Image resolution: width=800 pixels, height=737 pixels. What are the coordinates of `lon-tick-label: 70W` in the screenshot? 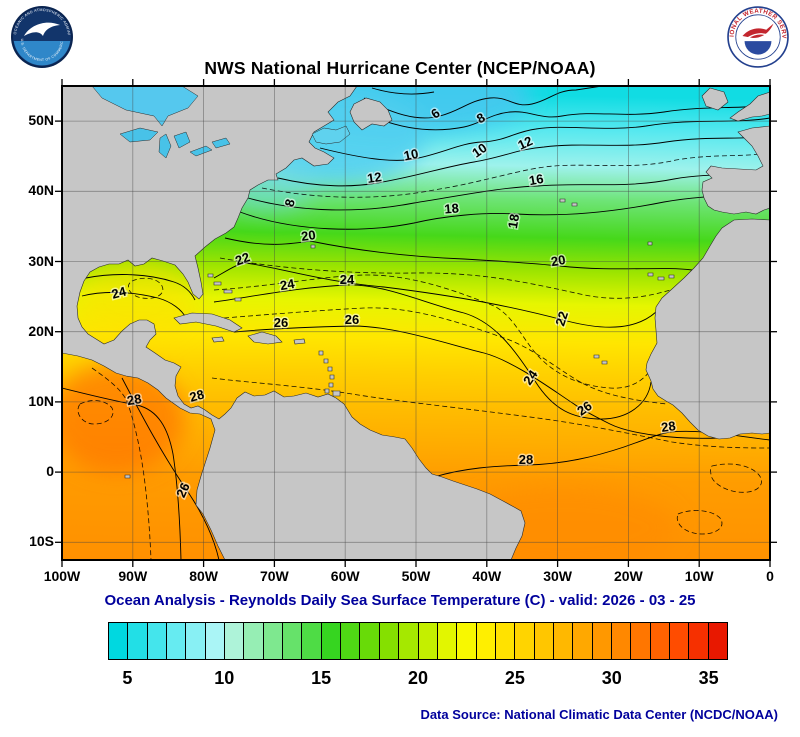 It's located at (274, 576).